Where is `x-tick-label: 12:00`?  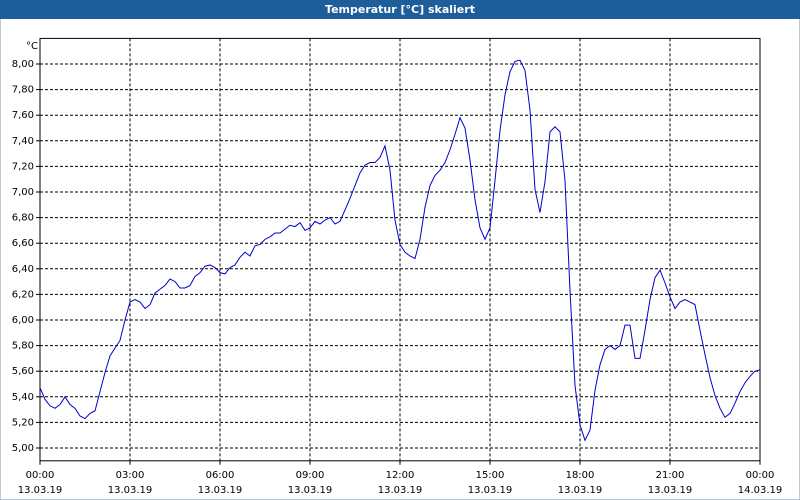
x-tick-label: 12:00 is located at coordinates (400, 475).